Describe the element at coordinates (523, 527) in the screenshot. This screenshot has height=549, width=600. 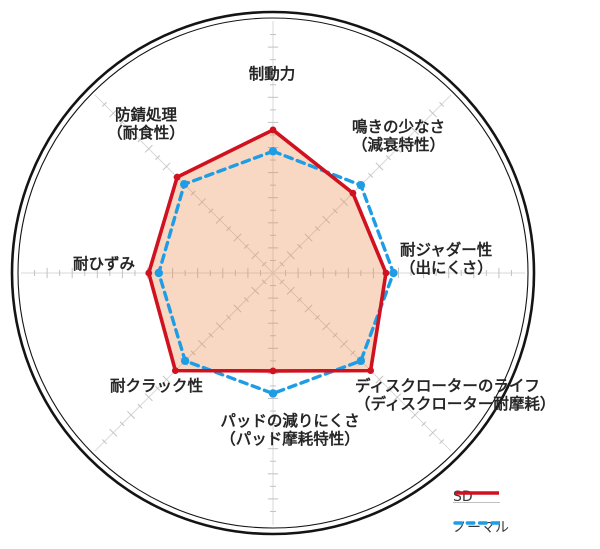
I see `legend-item-normal: ノーマル` at that location.